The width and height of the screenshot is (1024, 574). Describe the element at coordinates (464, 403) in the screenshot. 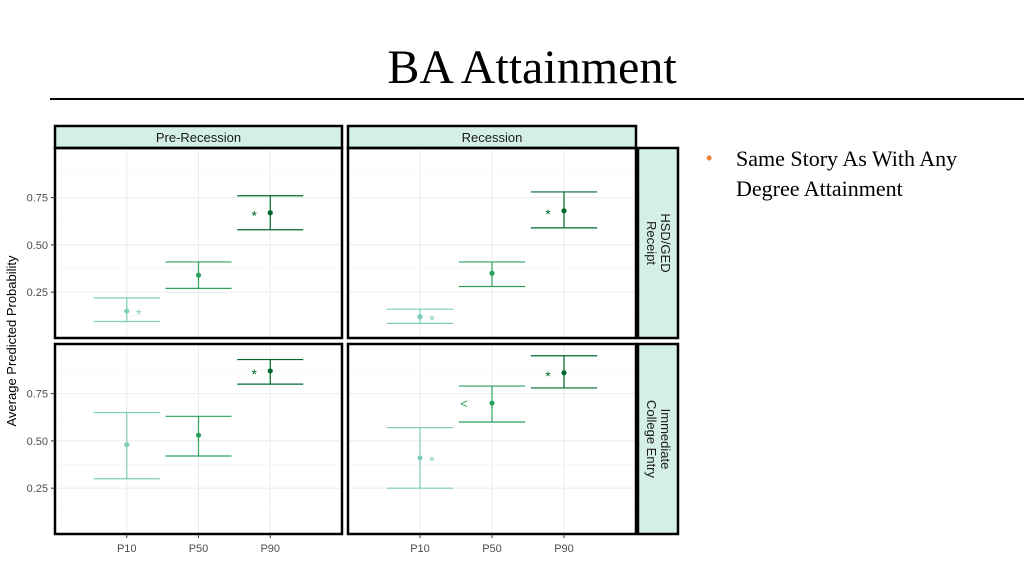

I see `significance-marker: <` at that location.